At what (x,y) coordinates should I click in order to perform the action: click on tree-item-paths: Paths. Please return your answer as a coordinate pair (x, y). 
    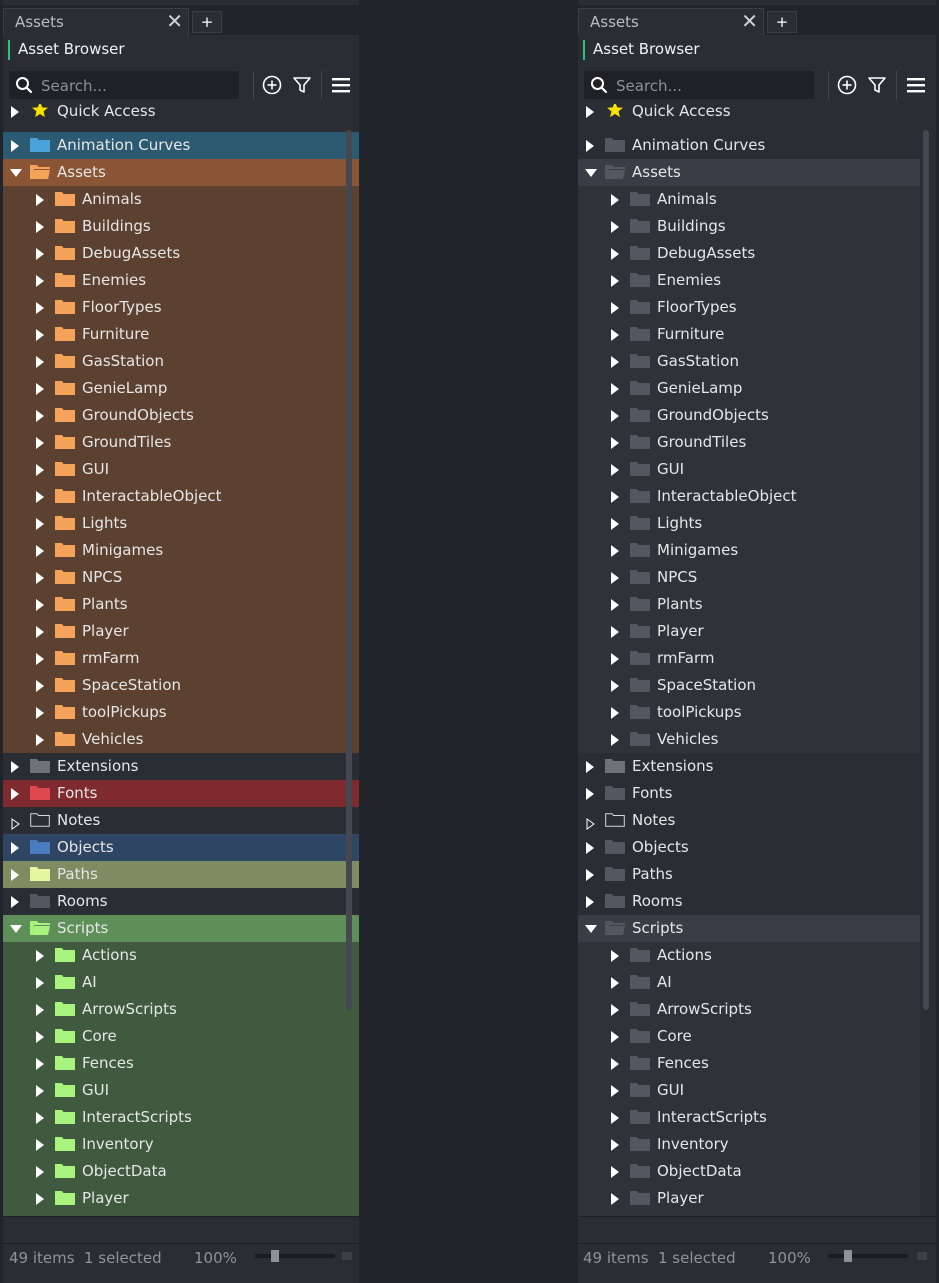
    Looking at the image, I should click on (181, 874).